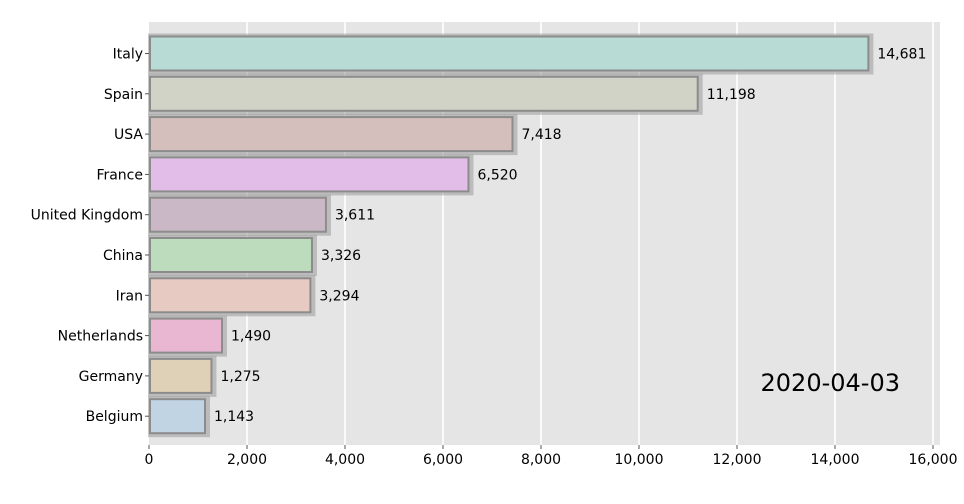 The width and height of the screenshot is (964, 504). I want to click on bar-belgium, so click(178, 416).